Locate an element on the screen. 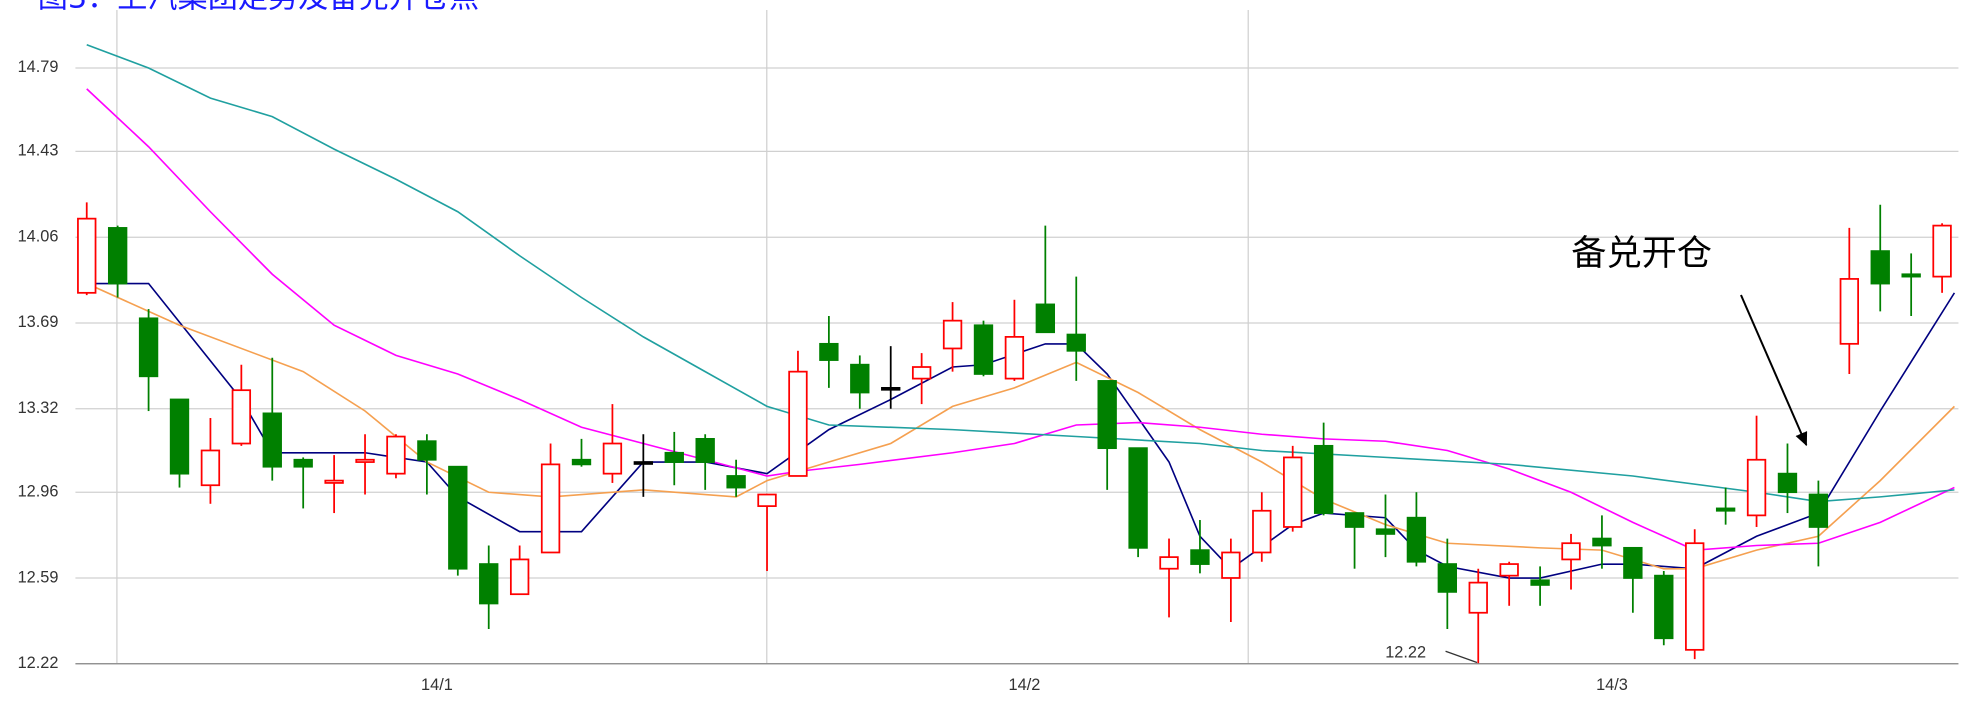  y-tick-label: 12.59 is located at coordinates (38, 577).